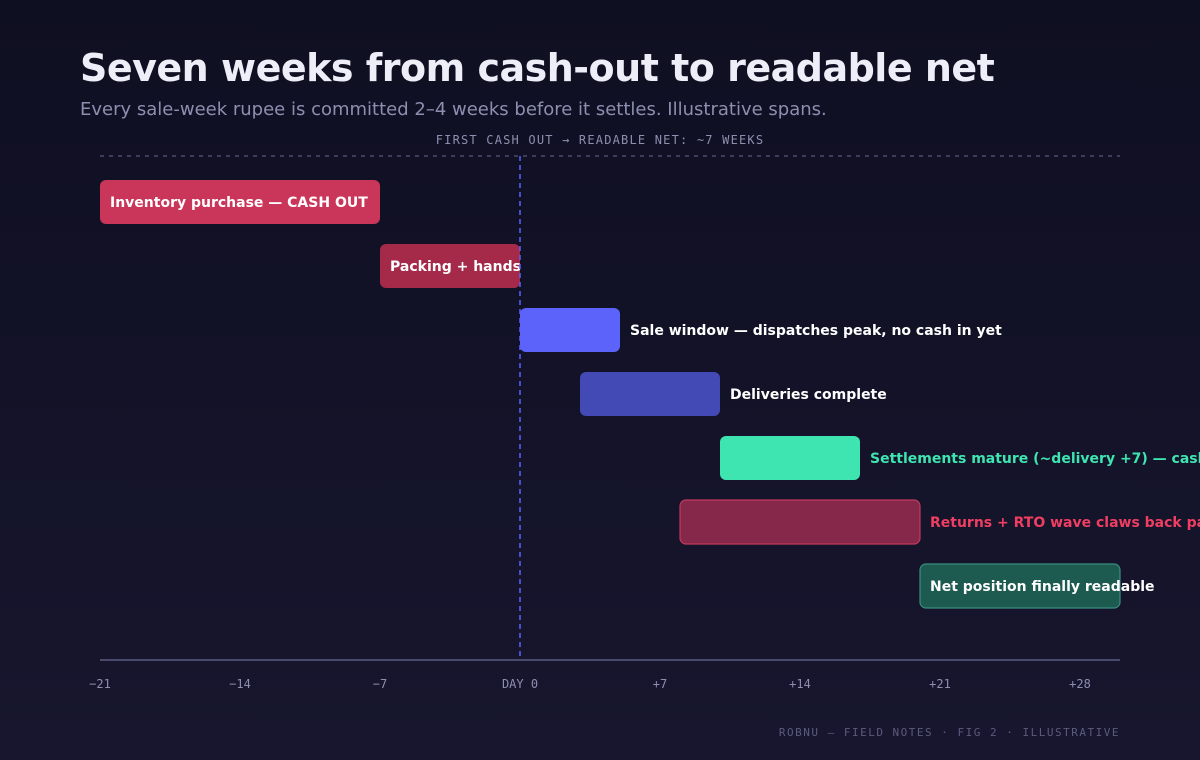 The height and width of the screenshot is (760, 1200). I want to click on x-tick-label: −14, so click(240, 684).